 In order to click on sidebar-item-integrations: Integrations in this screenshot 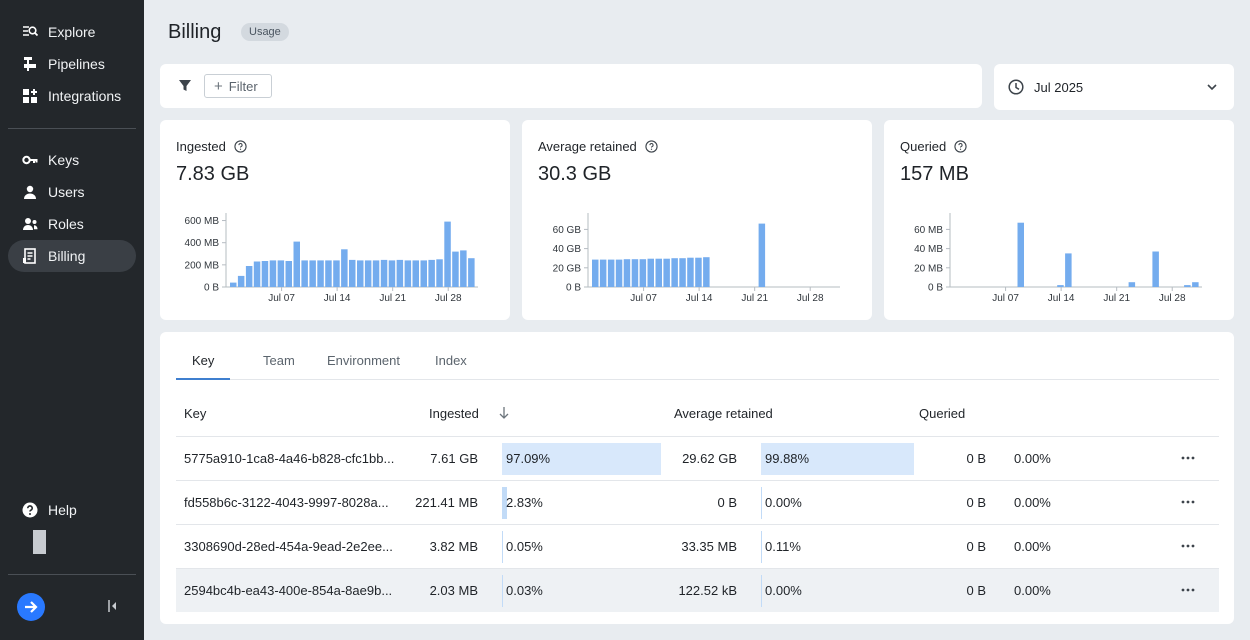, I will do `click(72, 96)`.